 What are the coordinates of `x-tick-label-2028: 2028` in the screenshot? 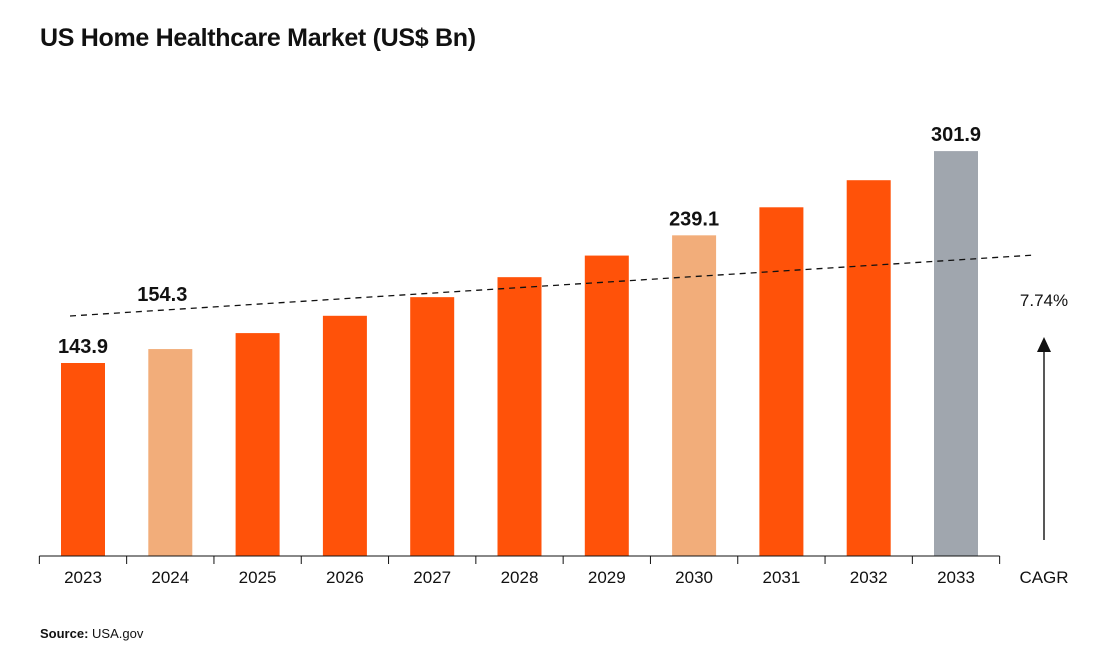 It's located at (520, 577).